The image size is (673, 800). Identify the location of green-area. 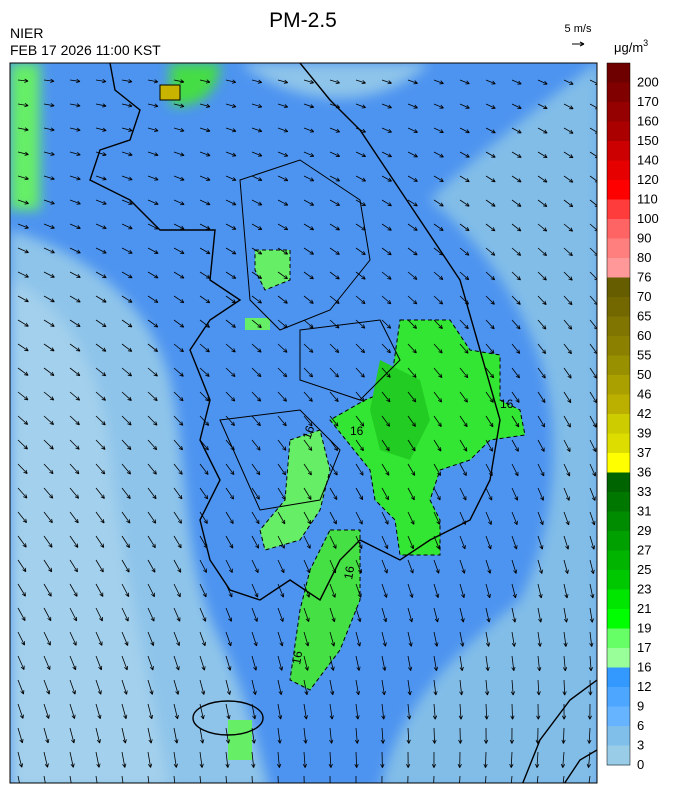
(272, 270).